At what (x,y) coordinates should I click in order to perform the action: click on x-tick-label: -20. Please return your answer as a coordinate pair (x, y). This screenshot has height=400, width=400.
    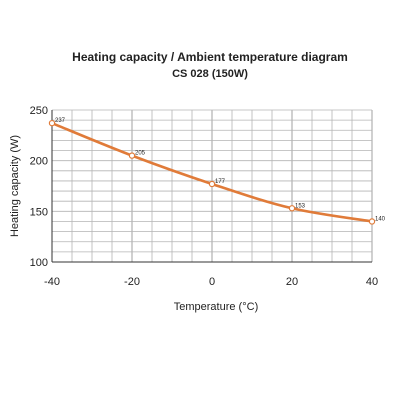
    Looking at the image, I should click on (132, 282).